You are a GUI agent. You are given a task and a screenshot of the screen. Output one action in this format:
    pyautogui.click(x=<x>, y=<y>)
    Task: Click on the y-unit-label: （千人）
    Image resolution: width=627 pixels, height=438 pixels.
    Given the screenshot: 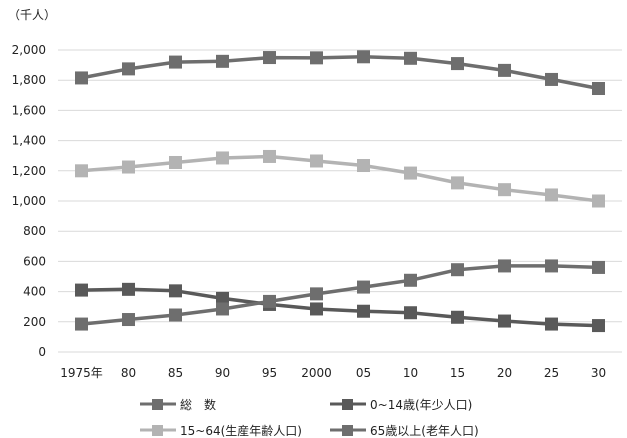 What is the action you would take?
    pyautogui.click(x=32, y=15)
    